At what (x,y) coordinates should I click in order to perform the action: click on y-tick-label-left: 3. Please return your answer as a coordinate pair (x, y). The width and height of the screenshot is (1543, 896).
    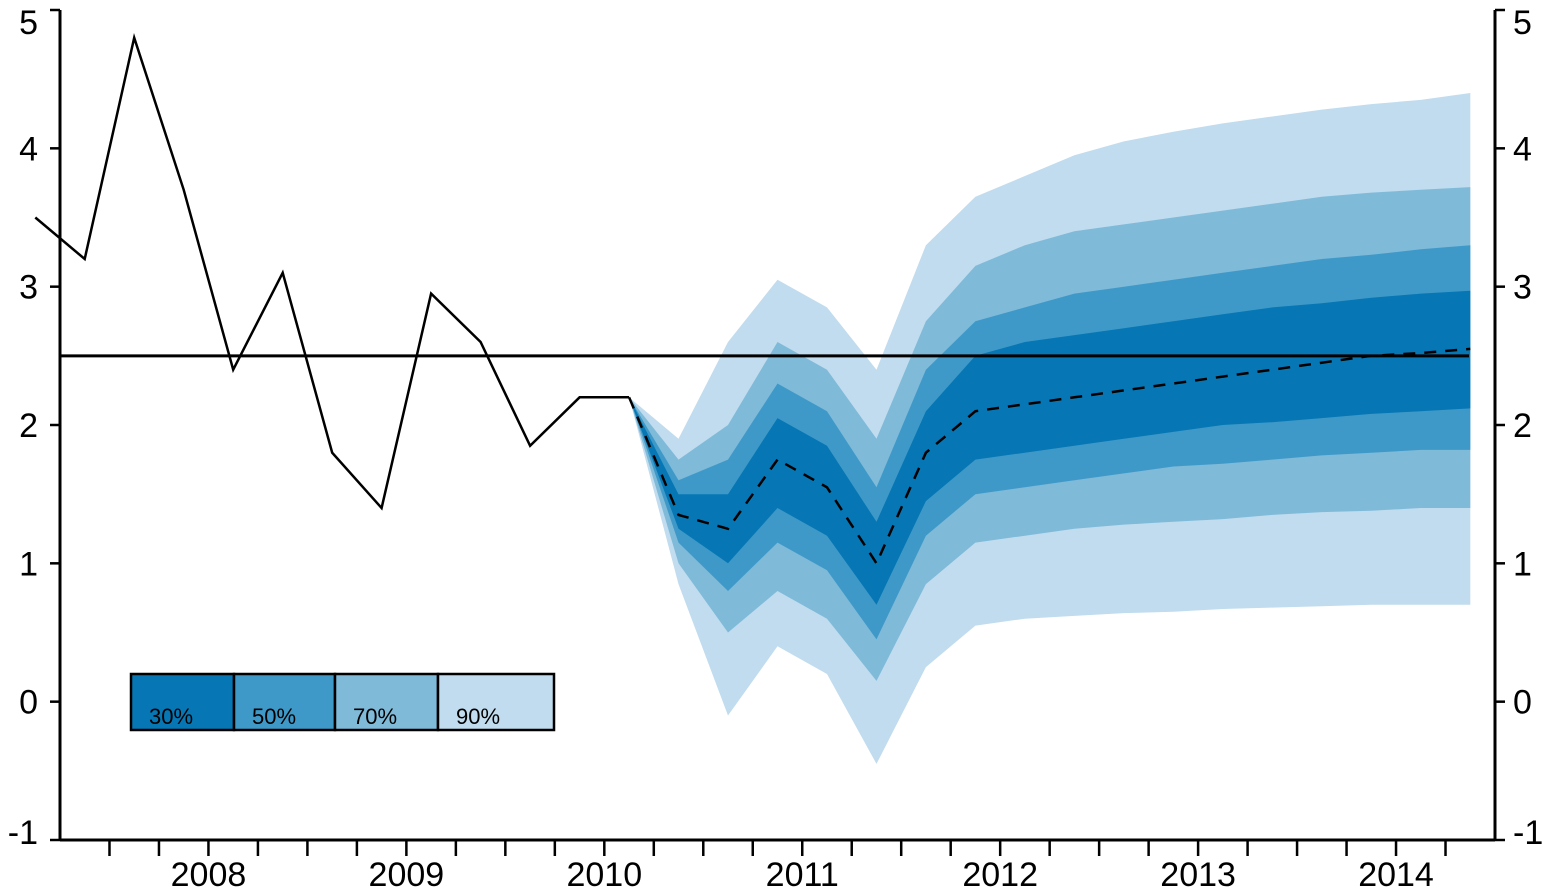
    Looking at the image, I should click on (28, 288).